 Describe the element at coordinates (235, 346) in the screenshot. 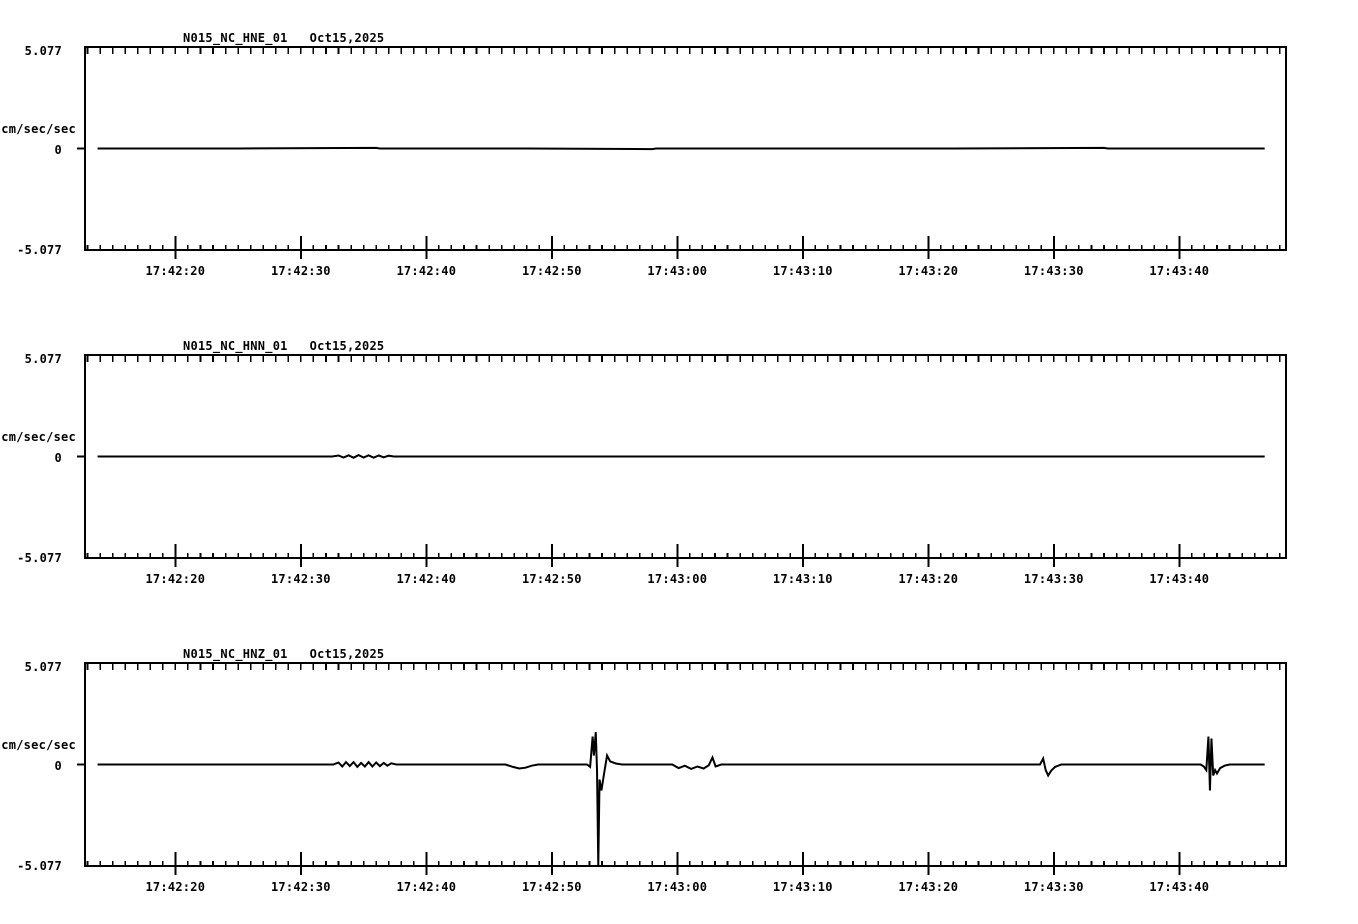

I see `station-channel-label: N015_NC_HNN_01` at that location.